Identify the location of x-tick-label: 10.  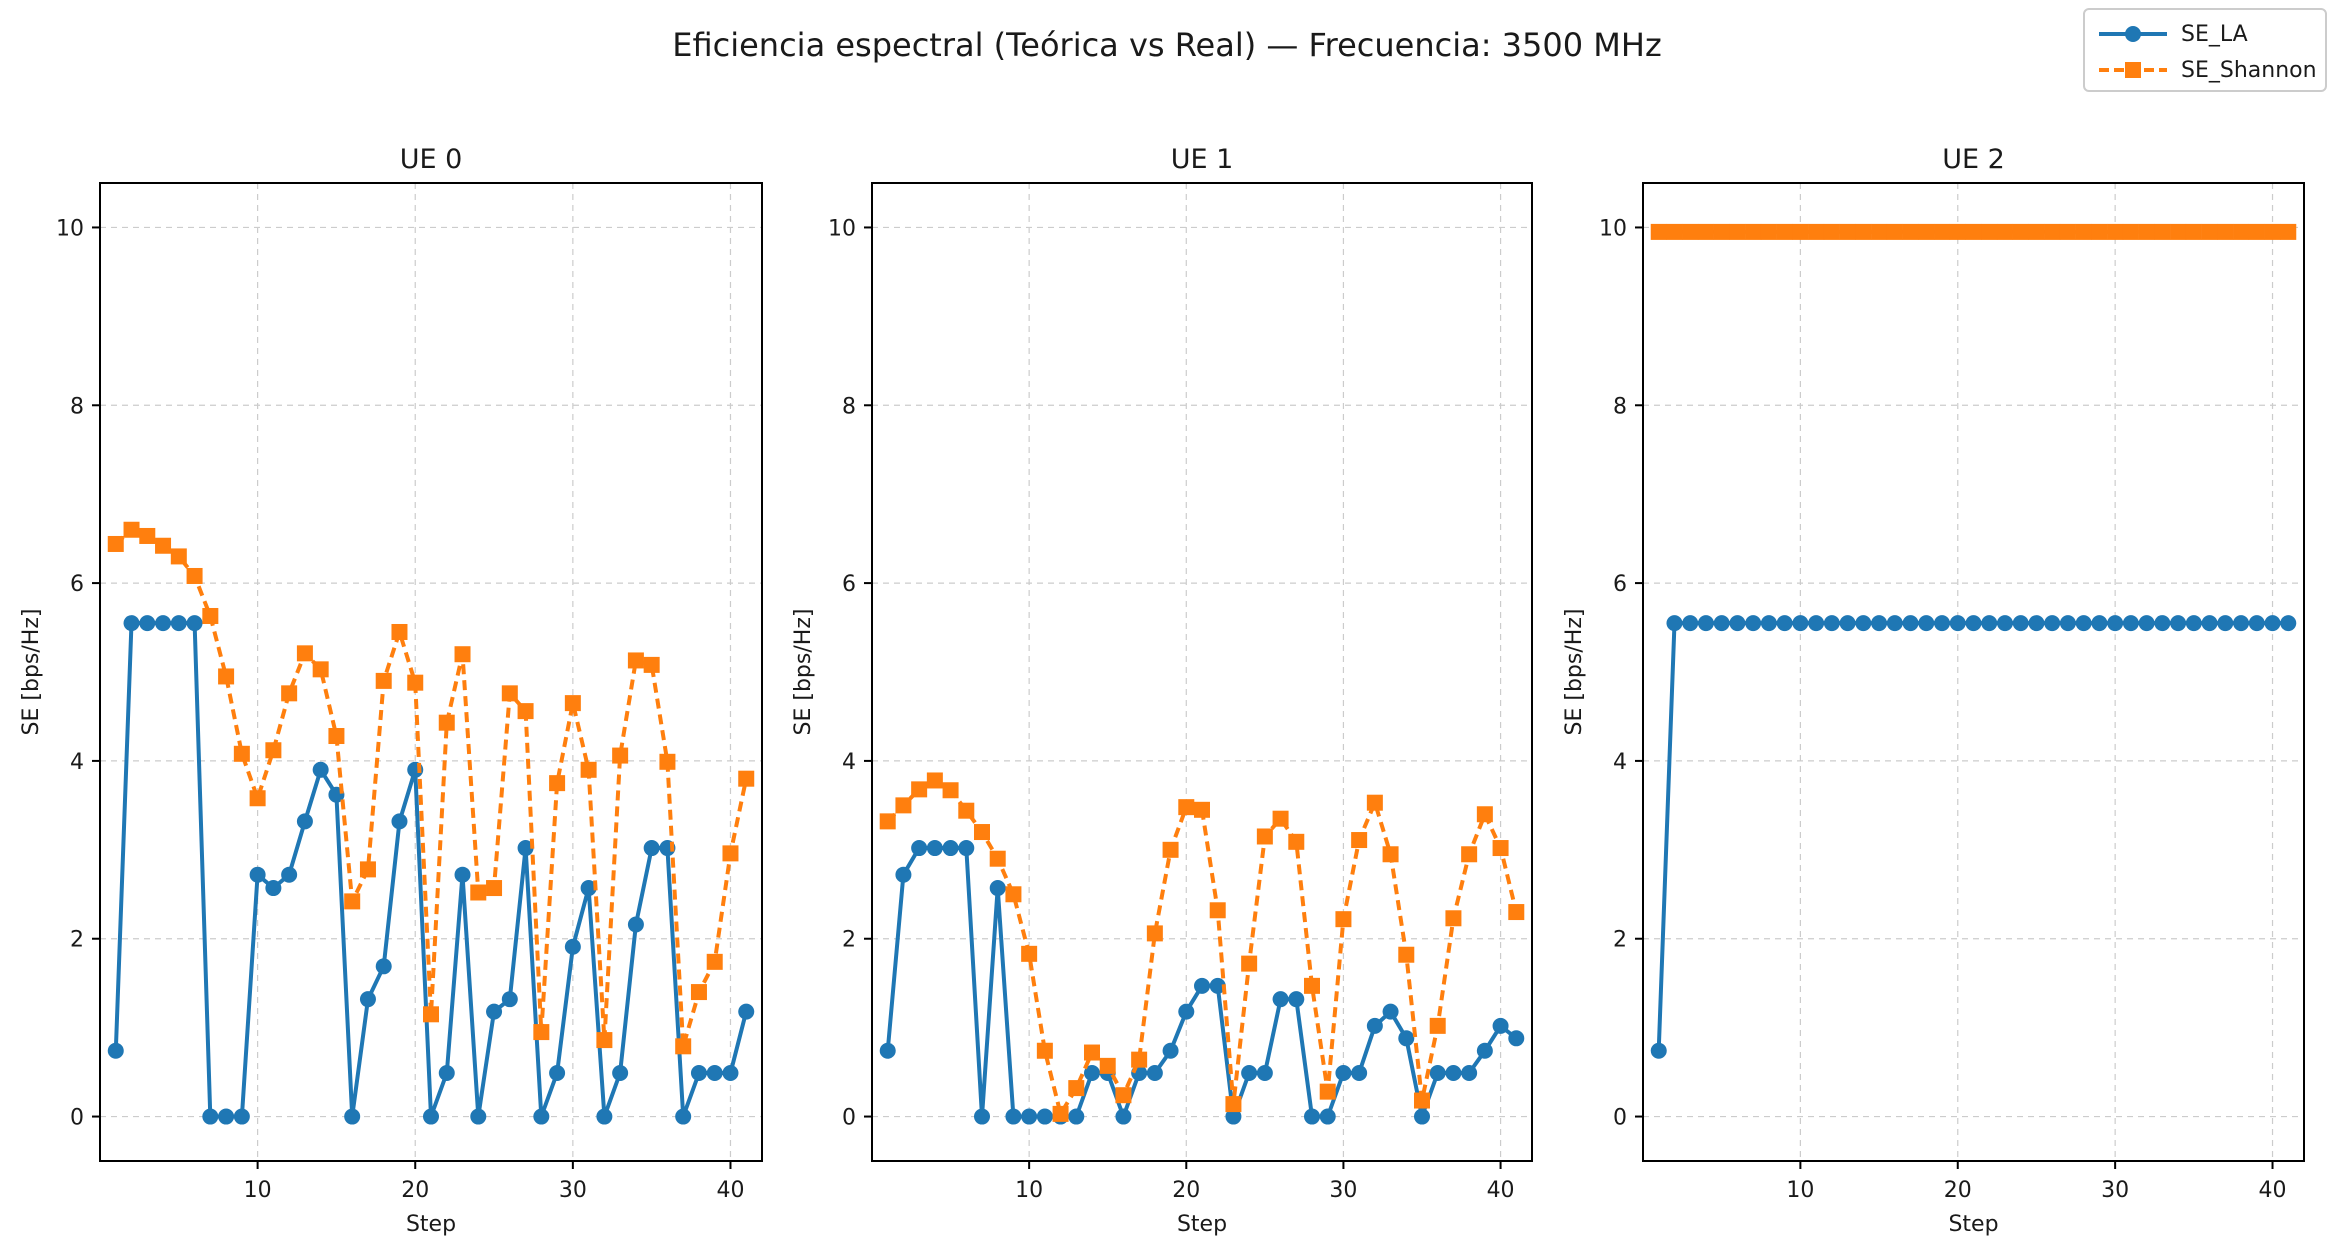
(1800, 1190).